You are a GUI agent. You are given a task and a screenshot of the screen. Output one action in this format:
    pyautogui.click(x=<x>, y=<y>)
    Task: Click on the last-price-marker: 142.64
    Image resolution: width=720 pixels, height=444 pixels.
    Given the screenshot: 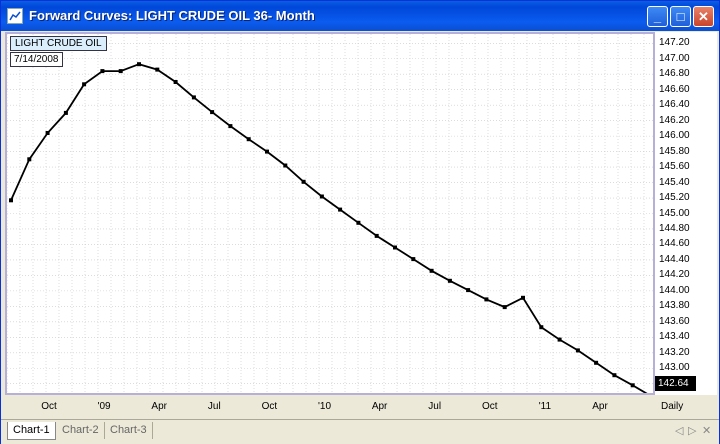 What is the action you would take?
    pyautogui.click(x=675, y=383)
    